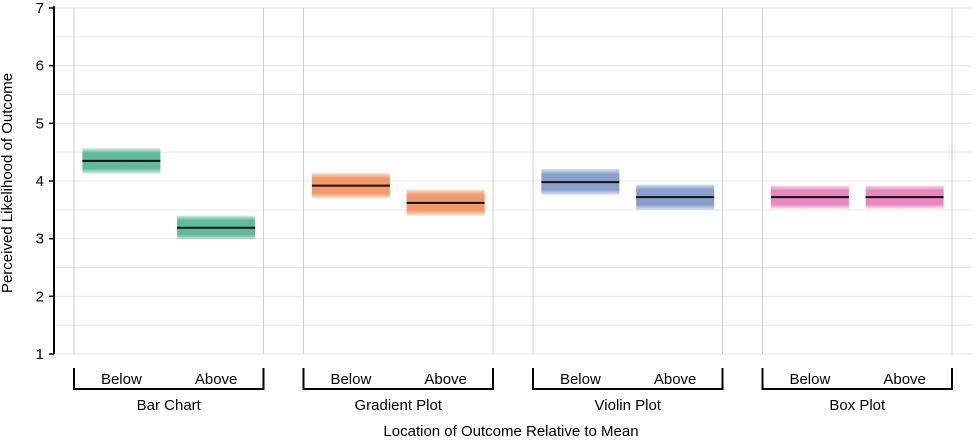 The width and height of the screenshot is (976, 440). Describe the element at coordinates (857, 405) in the screenshot. I see `group-label: Box Plot` at that location.